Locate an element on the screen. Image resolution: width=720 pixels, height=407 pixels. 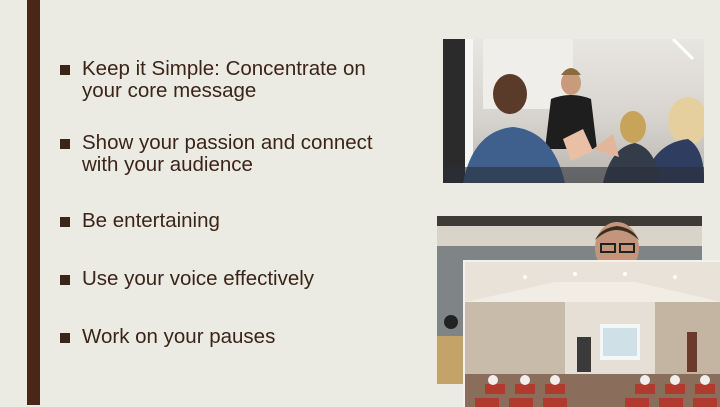
speaker-scene is located at coordinates (573, 111).